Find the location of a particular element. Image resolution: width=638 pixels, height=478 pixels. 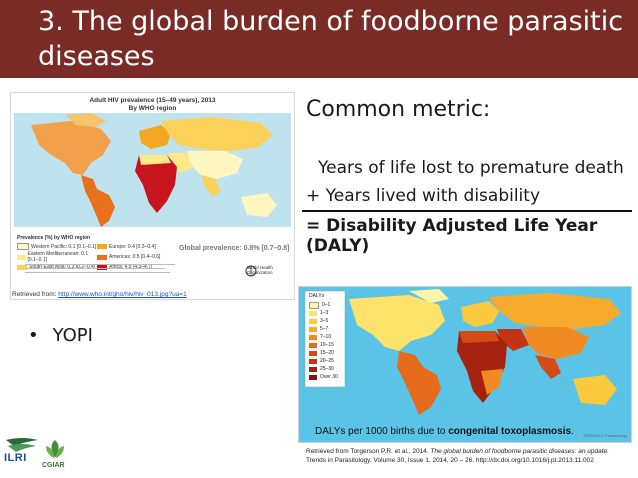

who-logo-label: World Health Organization is located at coordinates (260, 270).